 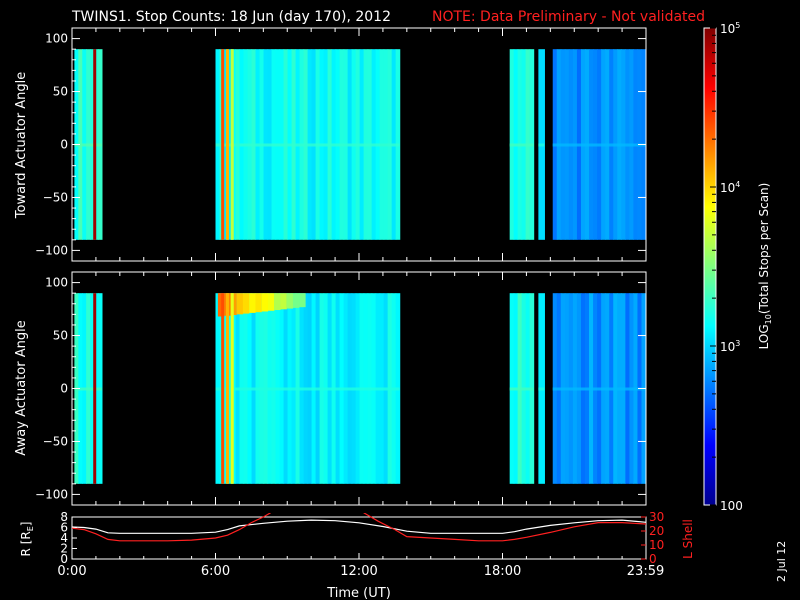 What do you see at coordinates (60, 92) in the screenshot?
I see `toward-y-tick-label: 50` at bounding box center [60, 92].